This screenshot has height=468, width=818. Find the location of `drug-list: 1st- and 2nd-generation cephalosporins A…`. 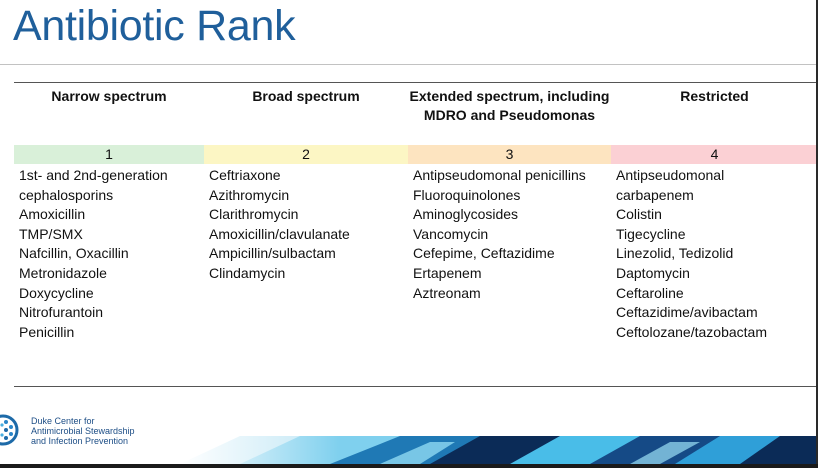

drug-list: 1st- and 2nd-generation cephalosporins A… is located at coordinates (109, 253).